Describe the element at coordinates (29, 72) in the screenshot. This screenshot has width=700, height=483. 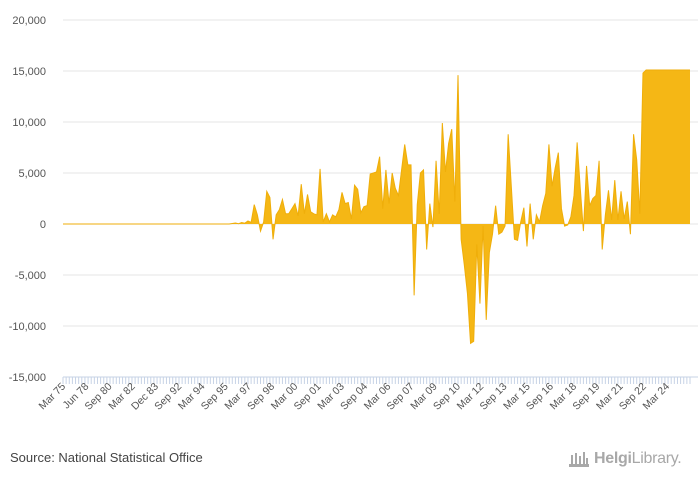
I see `y-tick-label: 15,000` at that location.